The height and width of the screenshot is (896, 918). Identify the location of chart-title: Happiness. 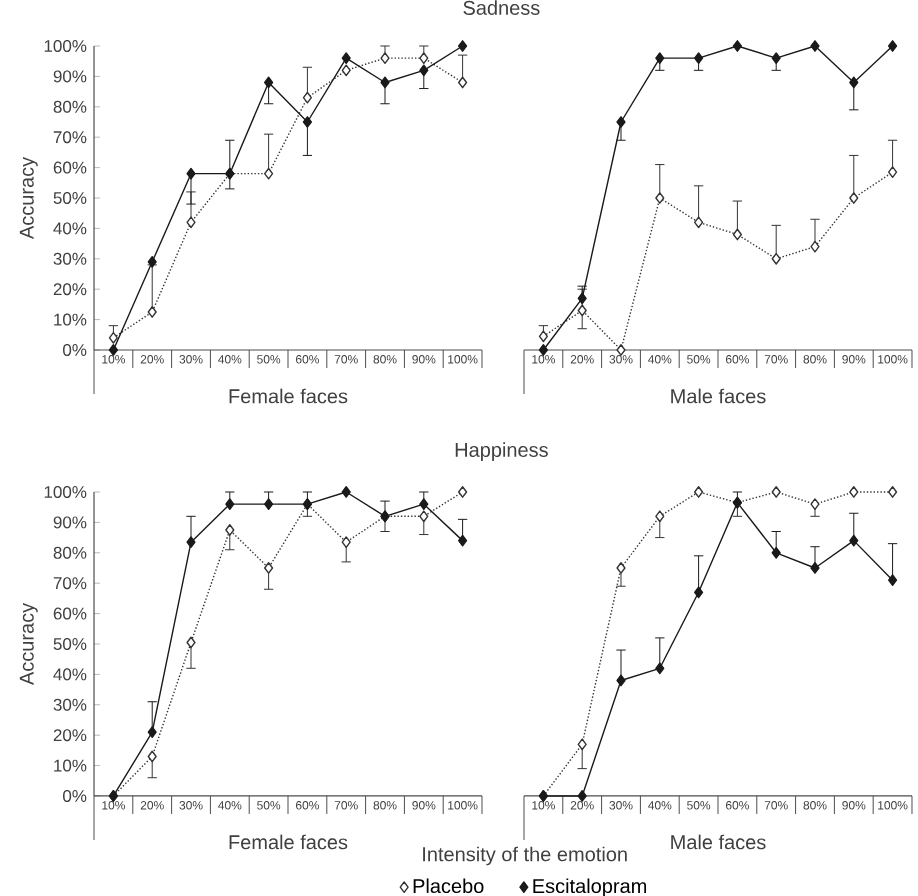
(501, 451).